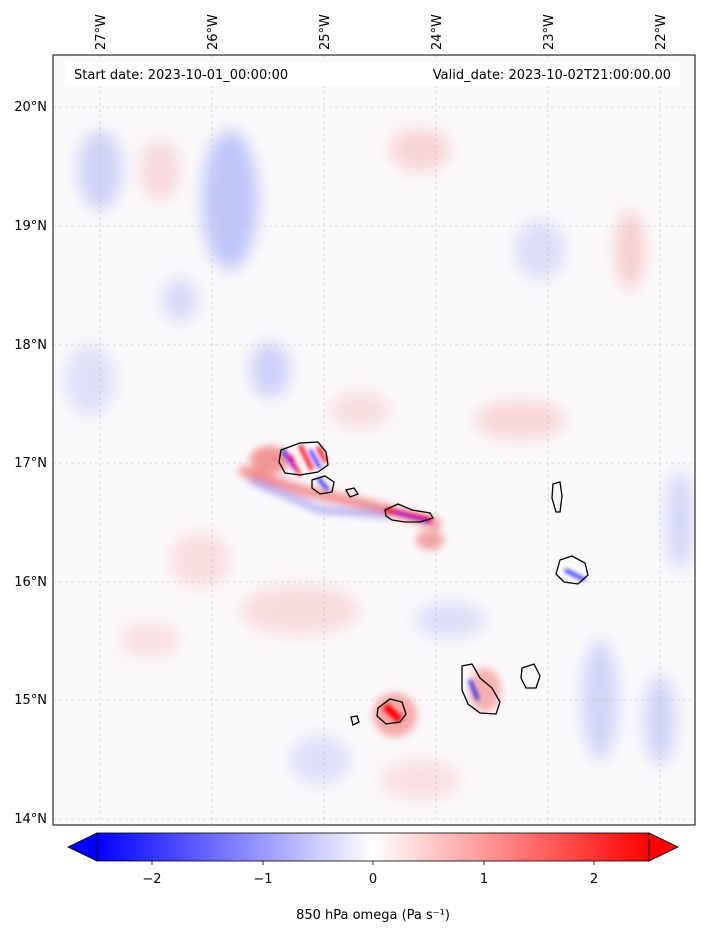 This screenshot has width=703, height=936. I want to click on lat-tick-label: 16°N, so click(30, 582).